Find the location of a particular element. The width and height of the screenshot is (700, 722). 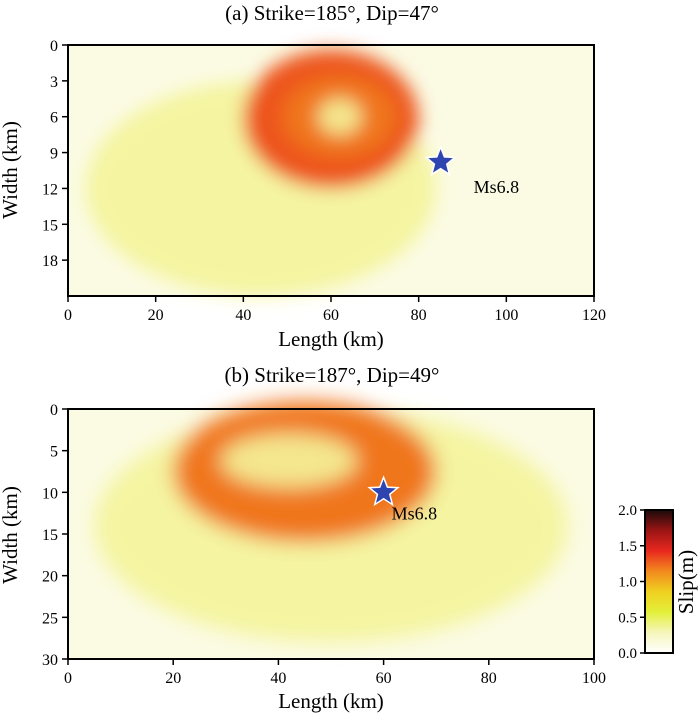

panel-b-ylabel: Width (km) is located at coordinates (11, 535).